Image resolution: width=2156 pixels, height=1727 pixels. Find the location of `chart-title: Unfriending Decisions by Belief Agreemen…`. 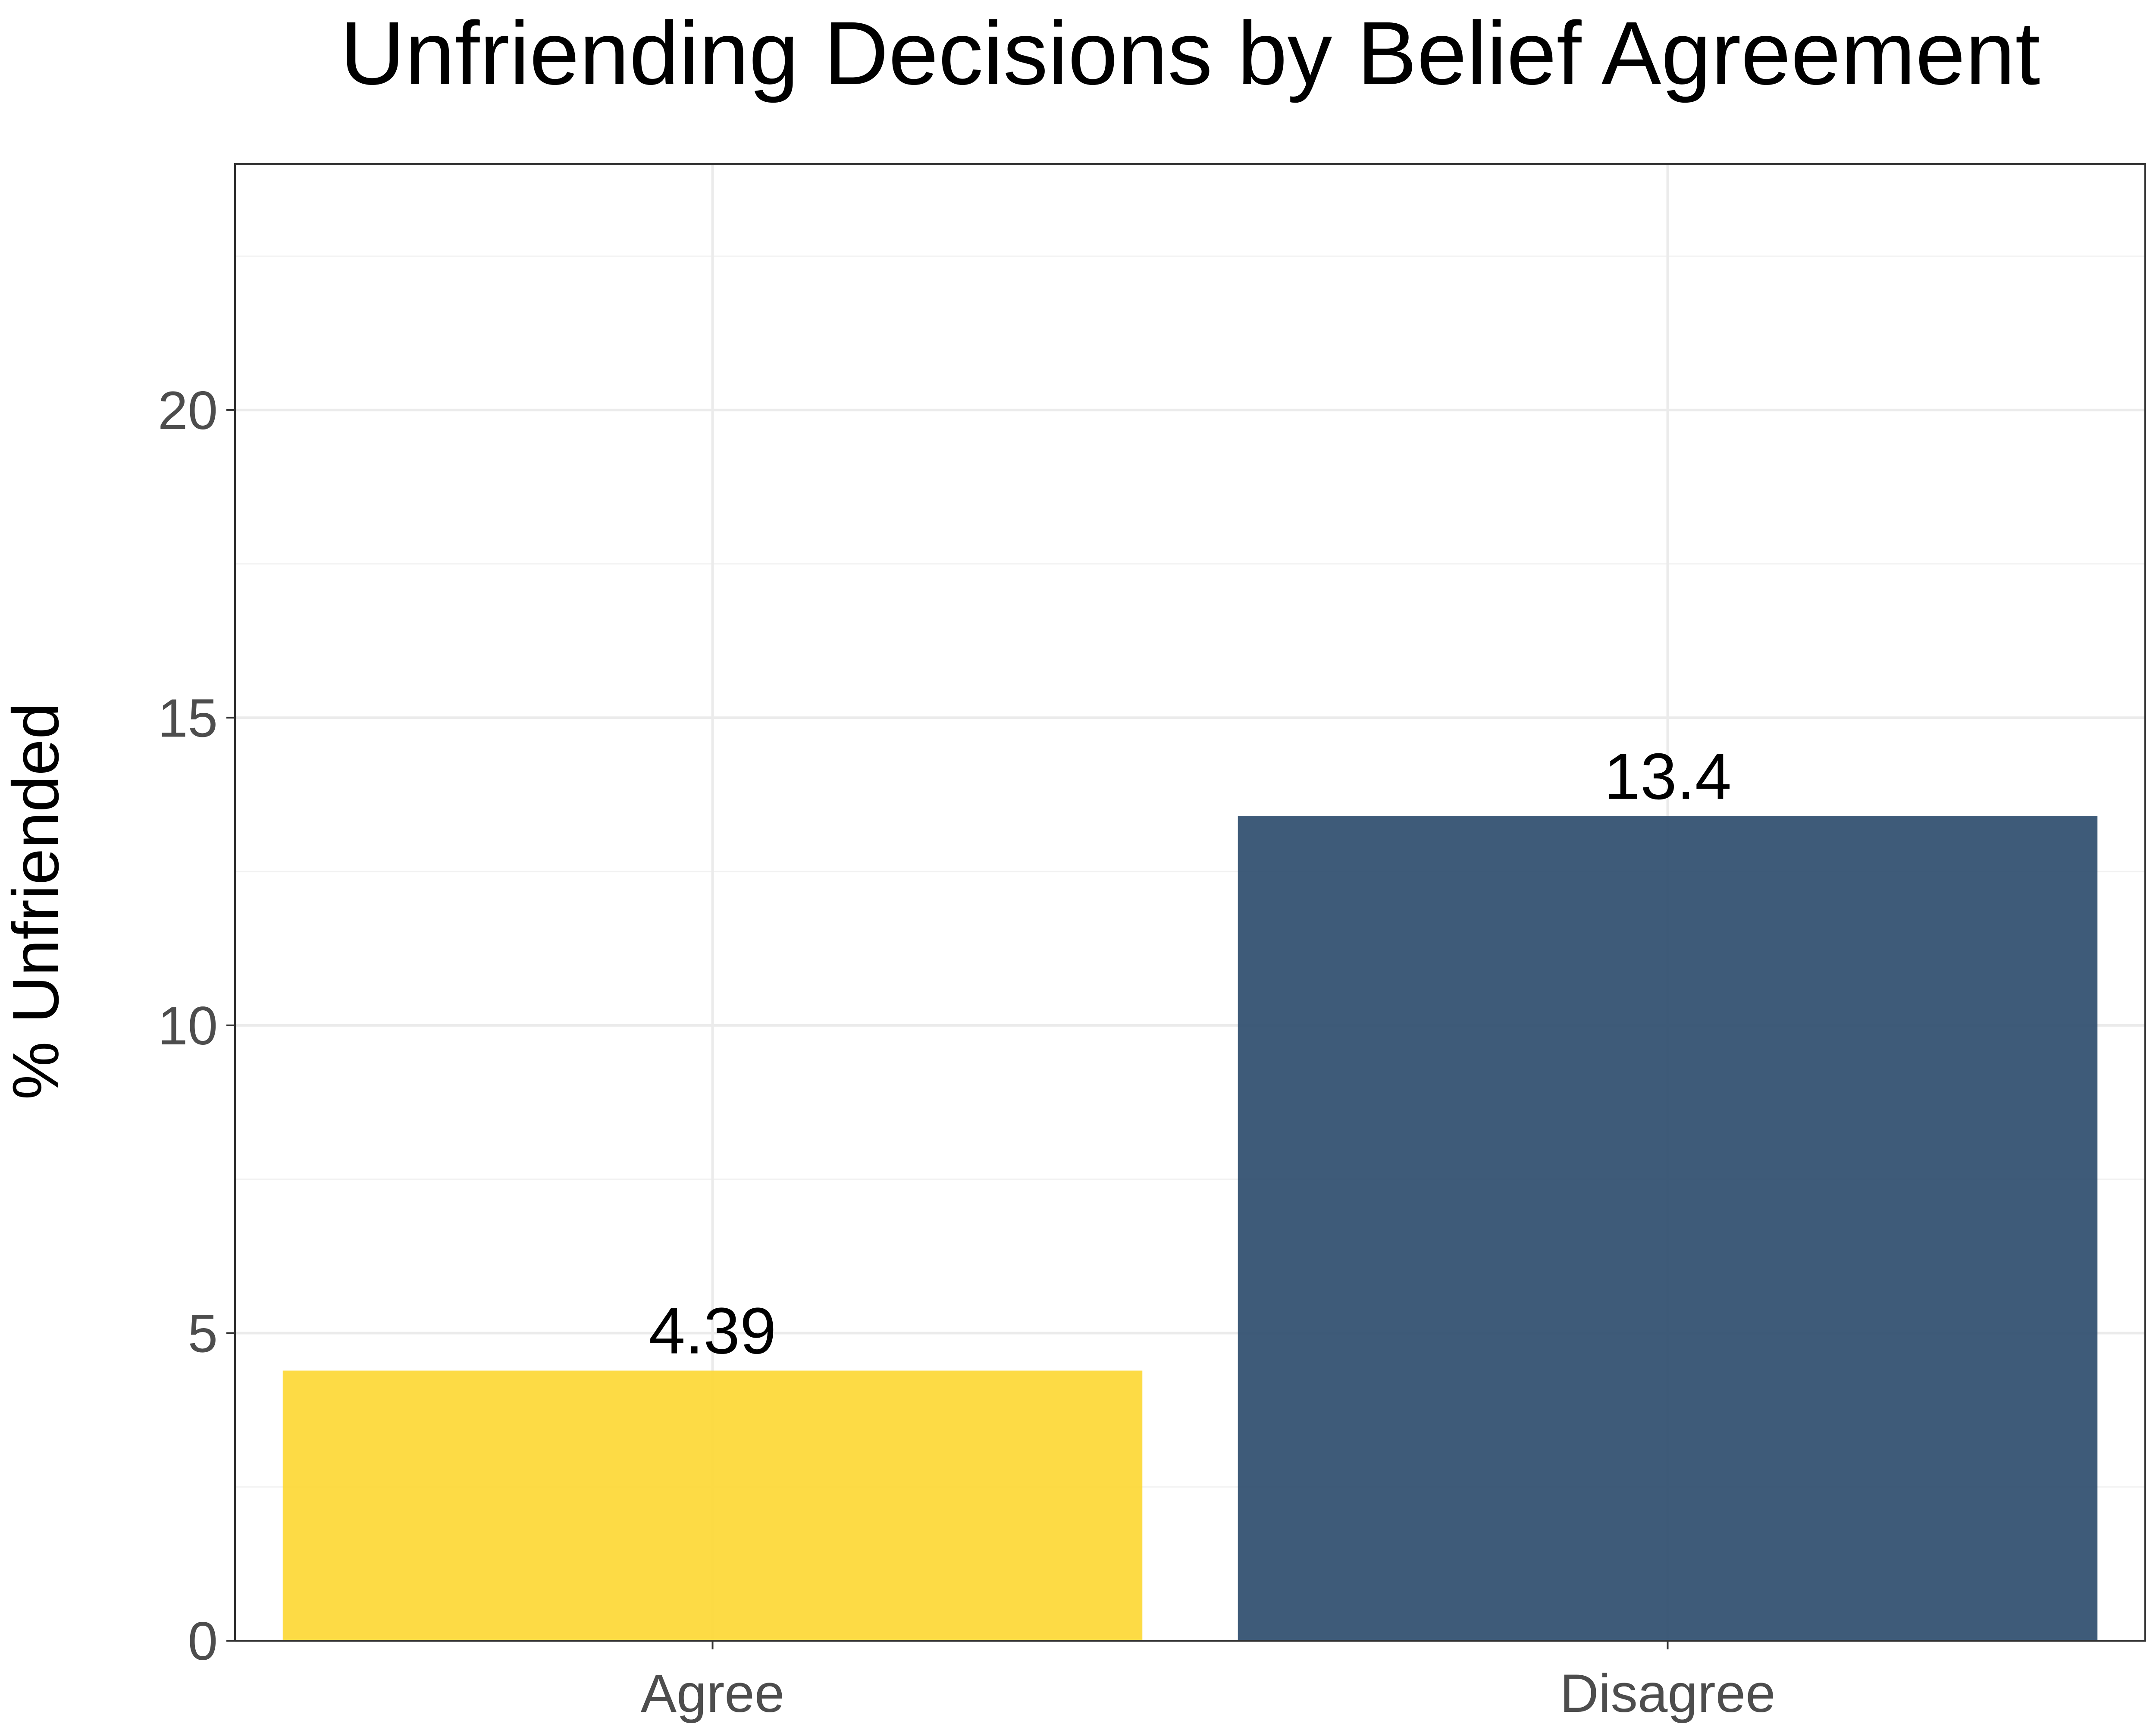

chart-title: Unfriending Decisions by Belief Agreemen… is located at coordinates (1190, 53).